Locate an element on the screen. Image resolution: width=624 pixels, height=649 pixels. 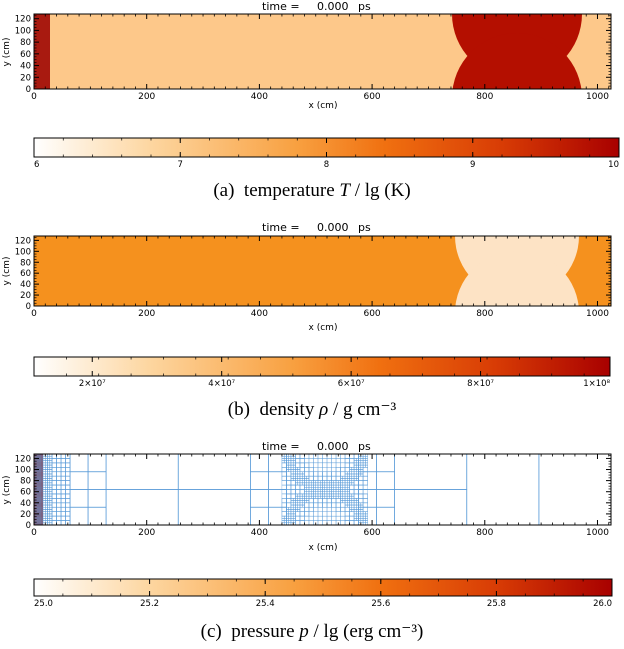
colorbar-tick-label: 6×10⁷ is located at coordinates (351, 384).